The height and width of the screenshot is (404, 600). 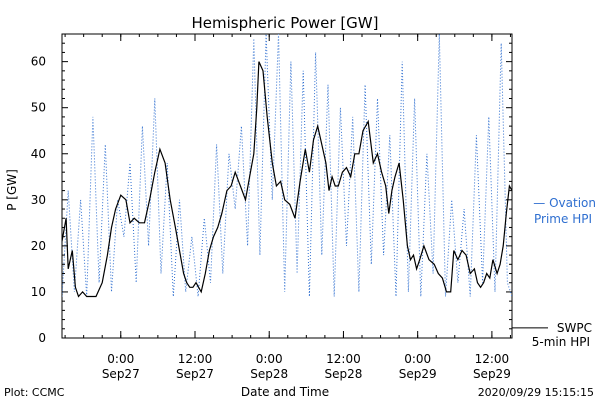 What do you see at coordinates (38, 62) in the screenshot?
I see `y-tick-label: 60` at bounding box center [38, 62].